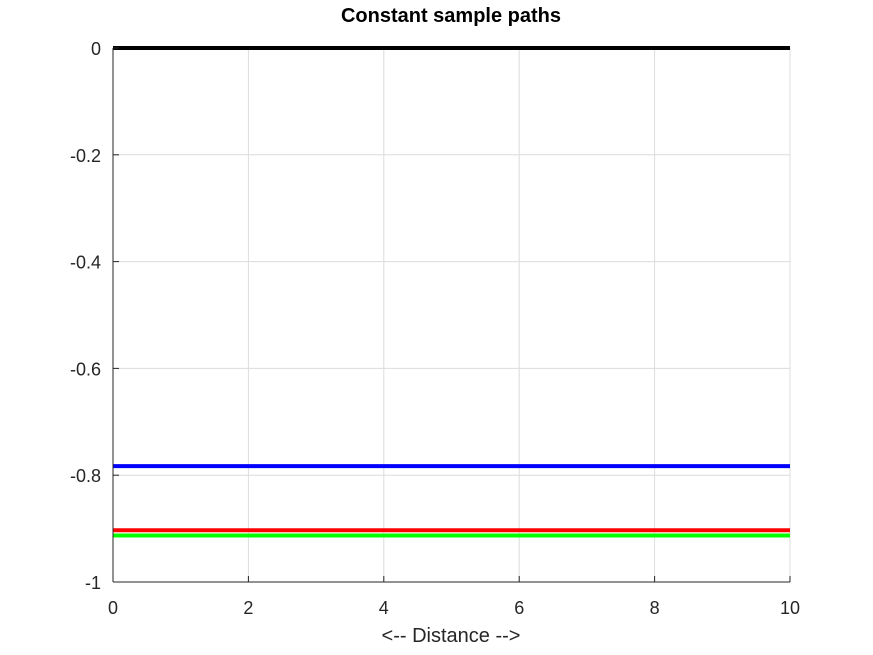 The height and width of the screenshot is (655, 873). Describe the element at coordinates (655, 608) in the screenshot. I see `x-tick-label: 8` at that location.